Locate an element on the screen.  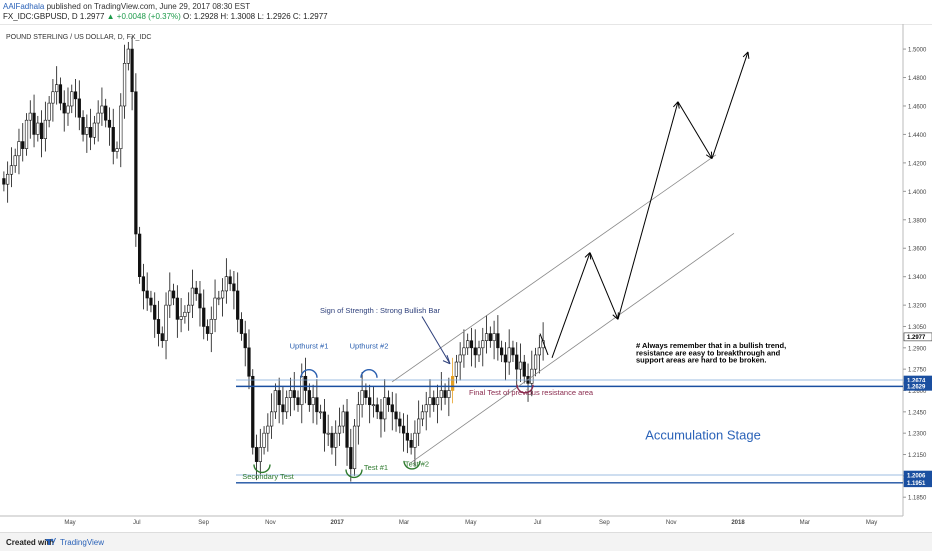
annotation-text: Sign of Strength : Strong Bullish Bar is located at coordinates (380, 310).